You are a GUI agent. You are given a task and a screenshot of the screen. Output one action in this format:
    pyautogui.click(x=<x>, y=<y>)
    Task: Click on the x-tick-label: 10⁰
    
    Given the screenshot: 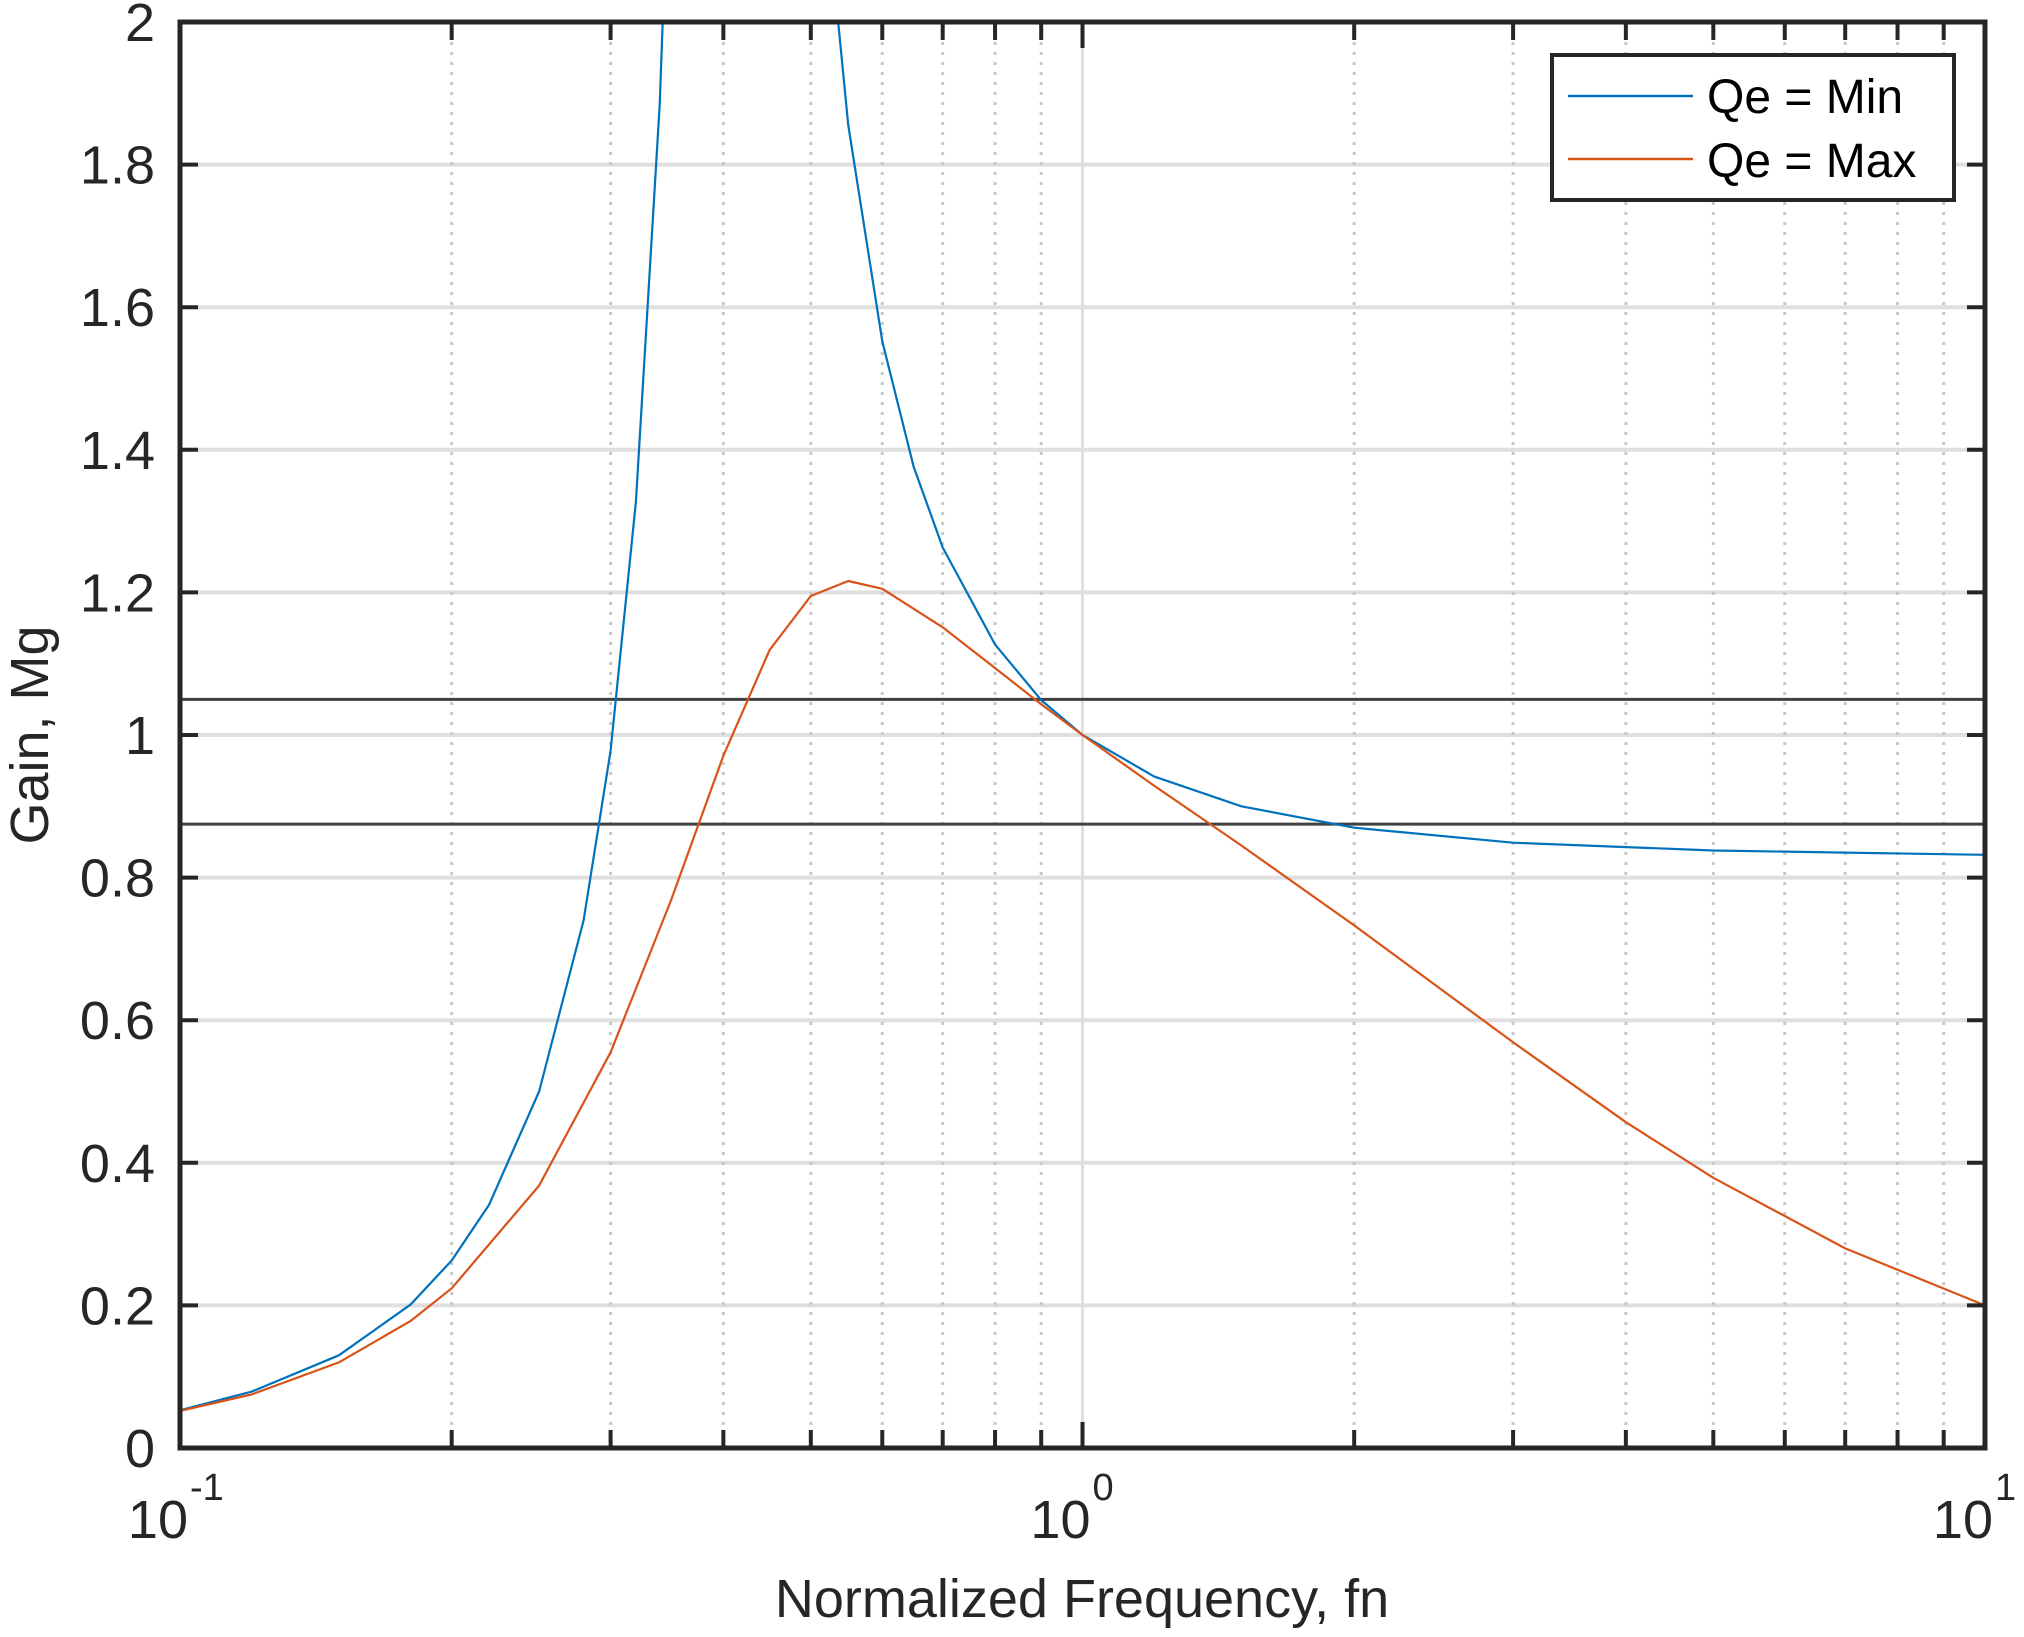 What is the action you would take?
    pyautogui.click(x=1071, y=1508)
    